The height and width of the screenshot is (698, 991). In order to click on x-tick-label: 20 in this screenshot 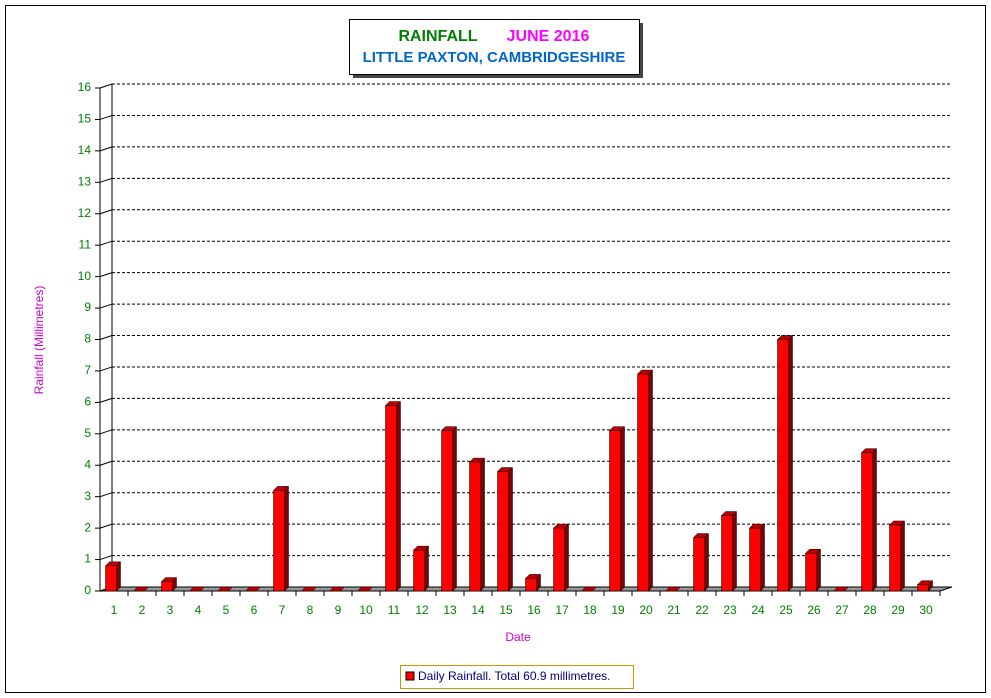, I will do `click(646, 610)`.